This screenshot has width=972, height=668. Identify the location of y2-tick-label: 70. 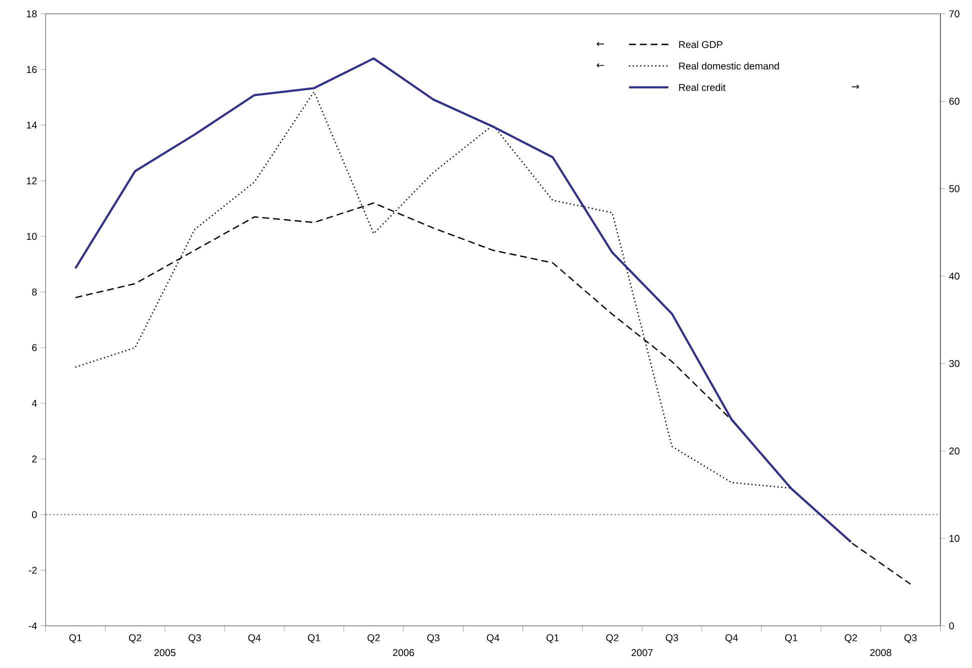
(954, 14).